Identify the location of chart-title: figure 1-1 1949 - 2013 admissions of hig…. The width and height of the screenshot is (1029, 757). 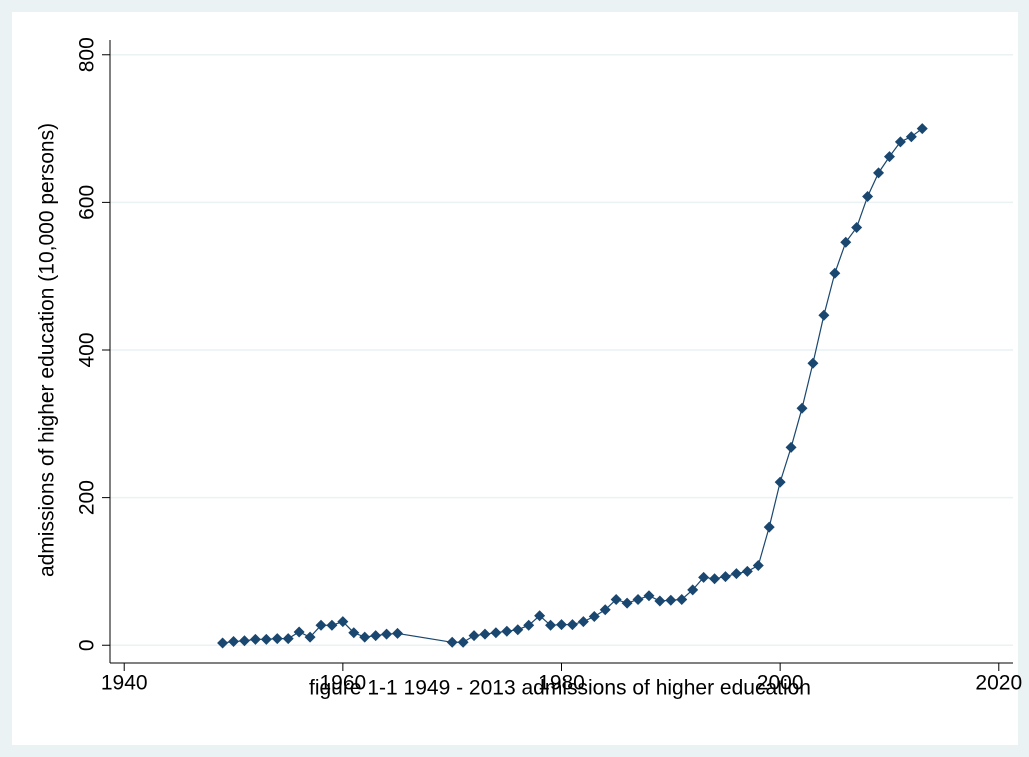
(560, 688).